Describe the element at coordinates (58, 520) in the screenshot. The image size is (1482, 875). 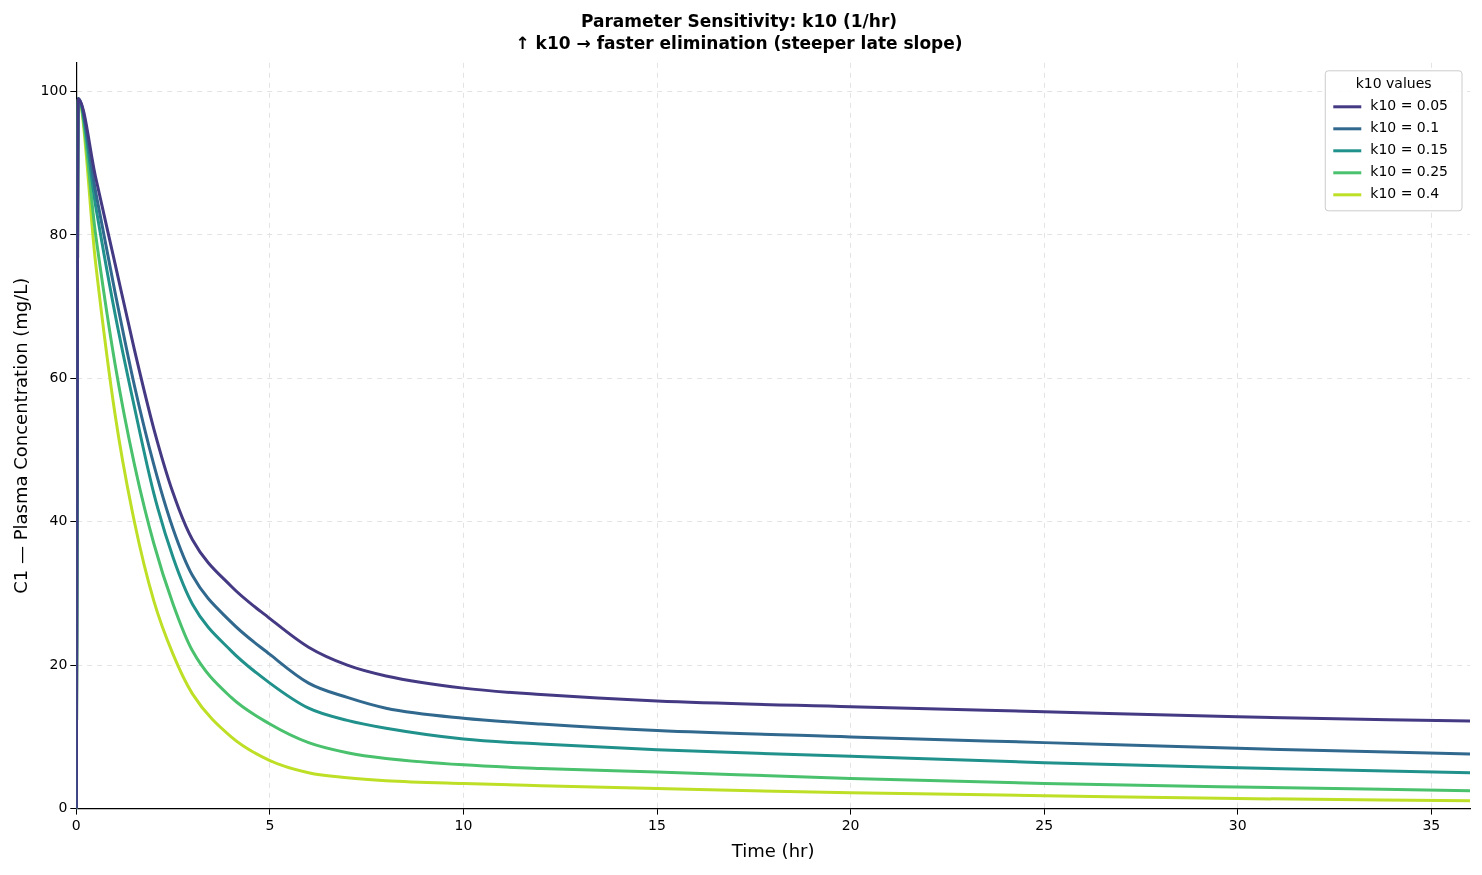
I see `y-tick-label: 40` at that location.